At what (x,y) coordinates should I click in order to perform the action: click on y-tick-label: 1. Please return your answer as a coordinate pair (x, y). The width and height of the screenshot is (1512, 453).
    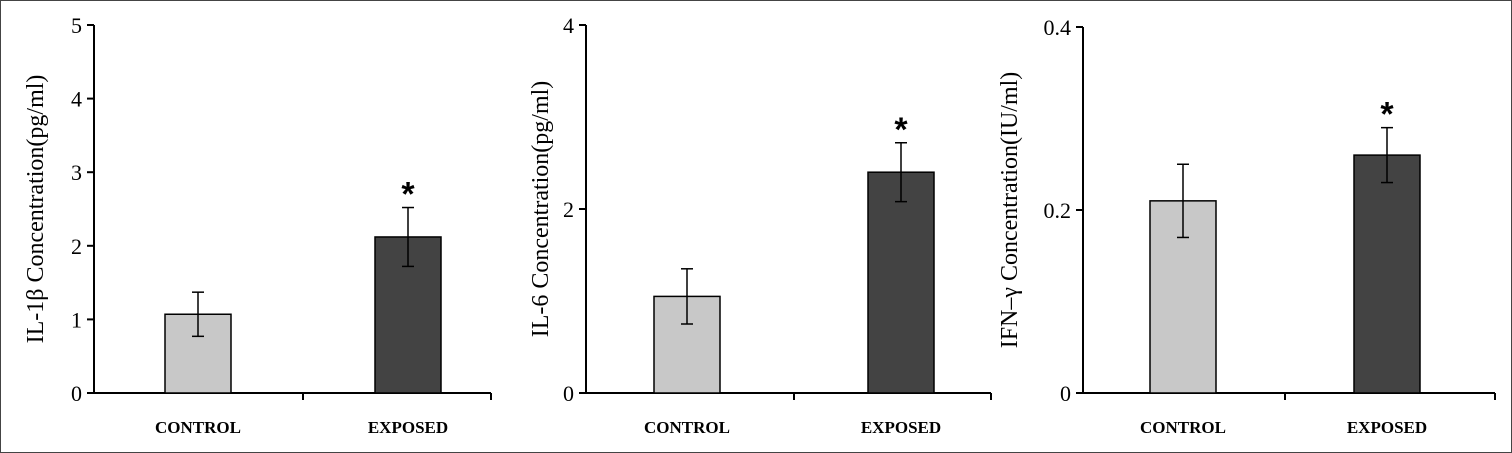
    Looking at the image, I should click on (76, 319).